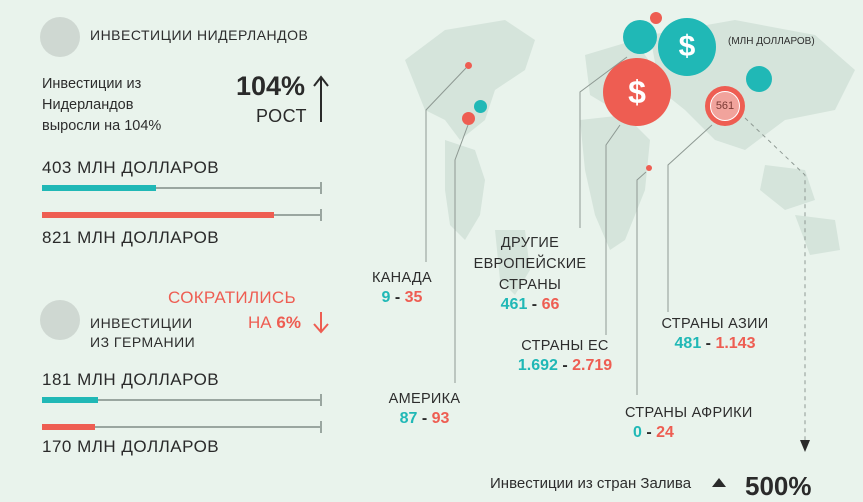 This screenshot has height=502, width=863. What do you see at coordinates (480, 106) in the screenshot?
I see `dot-america-teal` at bounding box center [480, 106].